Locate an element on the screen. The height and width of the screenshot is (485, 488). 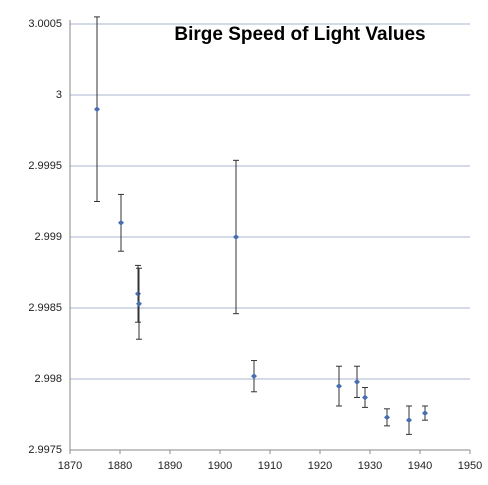
x-tick-label: 1910 is located at coordinates (270, 466).